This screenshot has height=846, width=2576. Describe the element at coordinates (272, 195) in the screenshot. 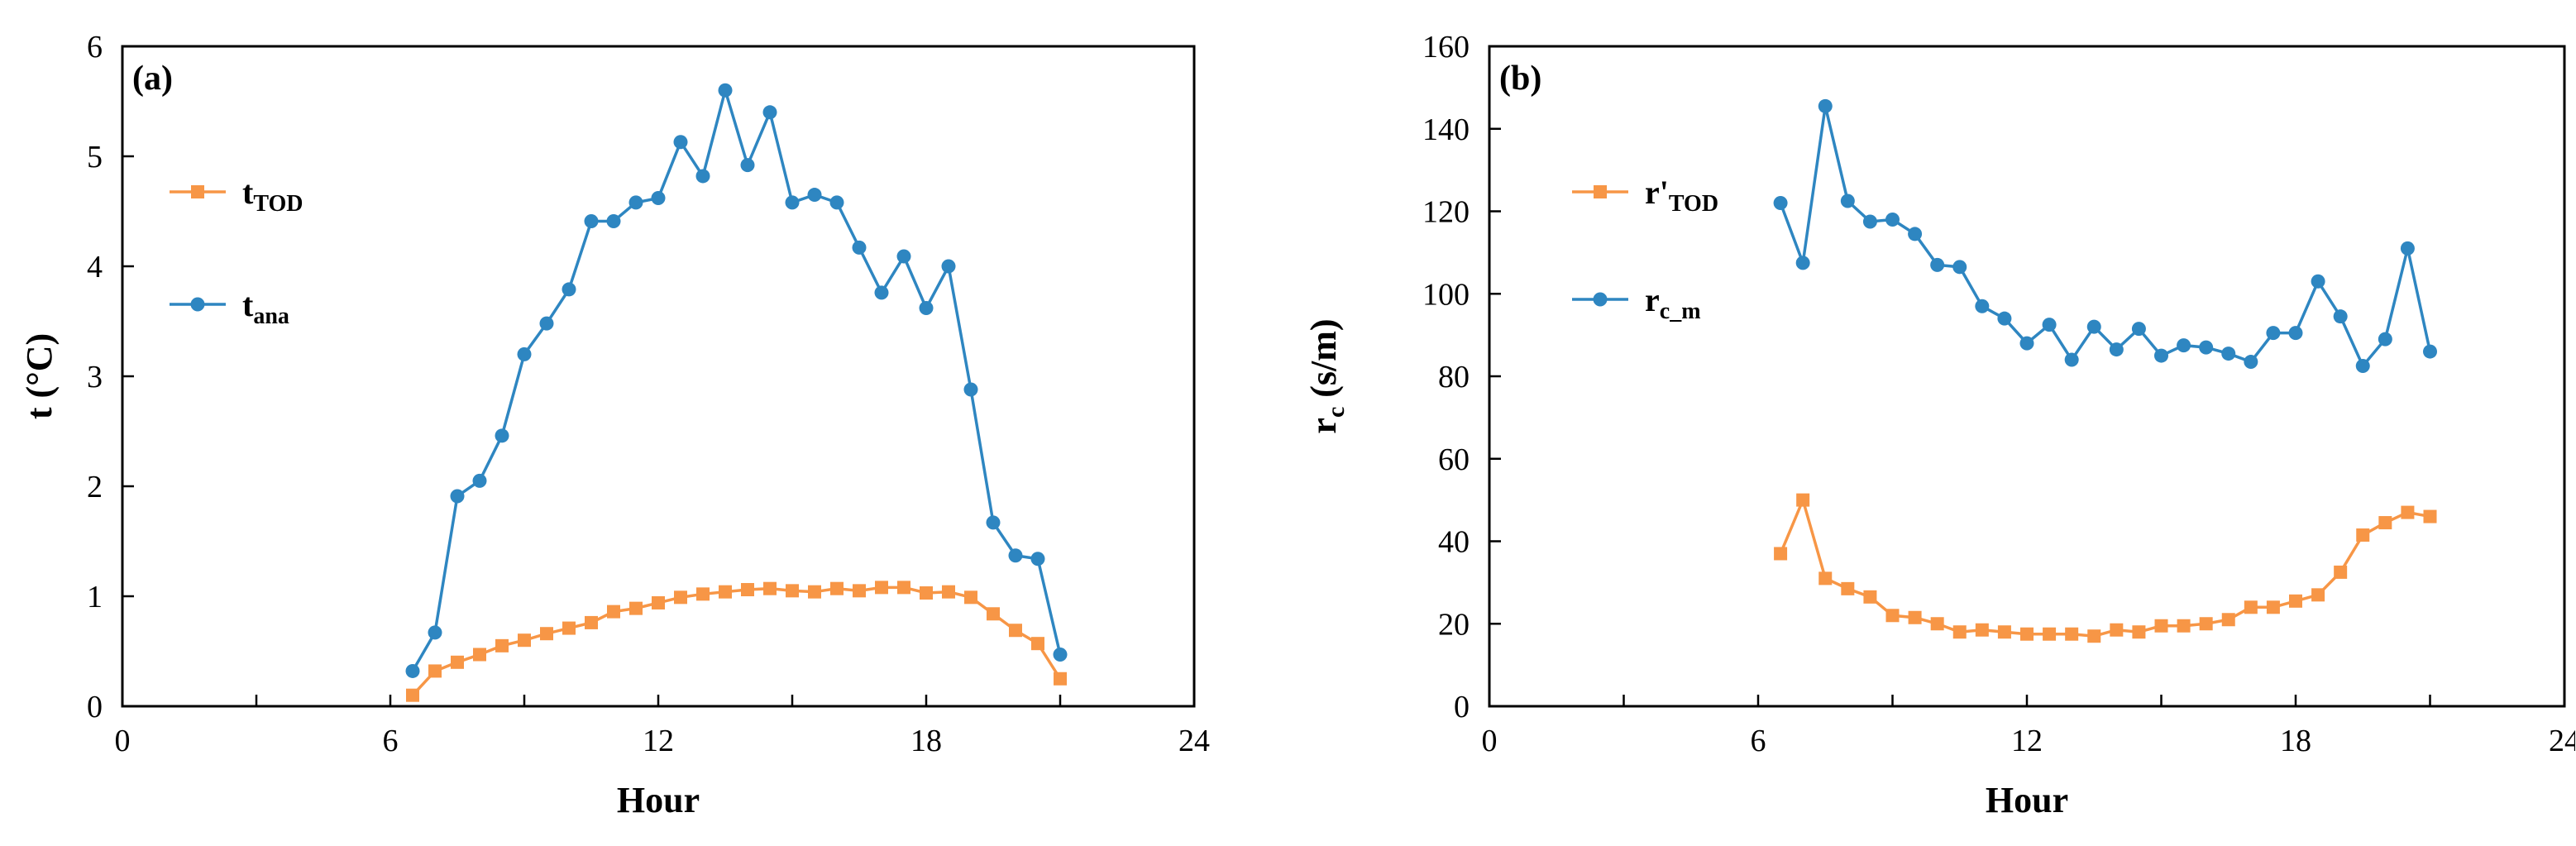

I see `legend-label-a-0: tTOD` at that location.